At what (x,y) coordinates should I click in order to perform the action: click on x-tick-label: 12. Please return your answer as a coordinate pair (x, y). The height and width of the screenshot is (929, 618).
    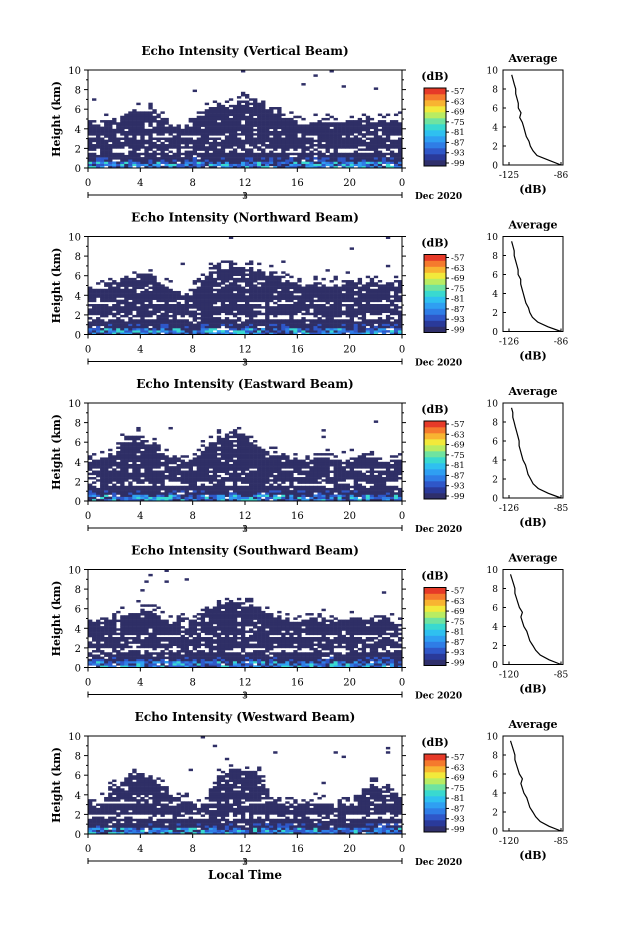
    Looking at the image, I should click on (245, 183).